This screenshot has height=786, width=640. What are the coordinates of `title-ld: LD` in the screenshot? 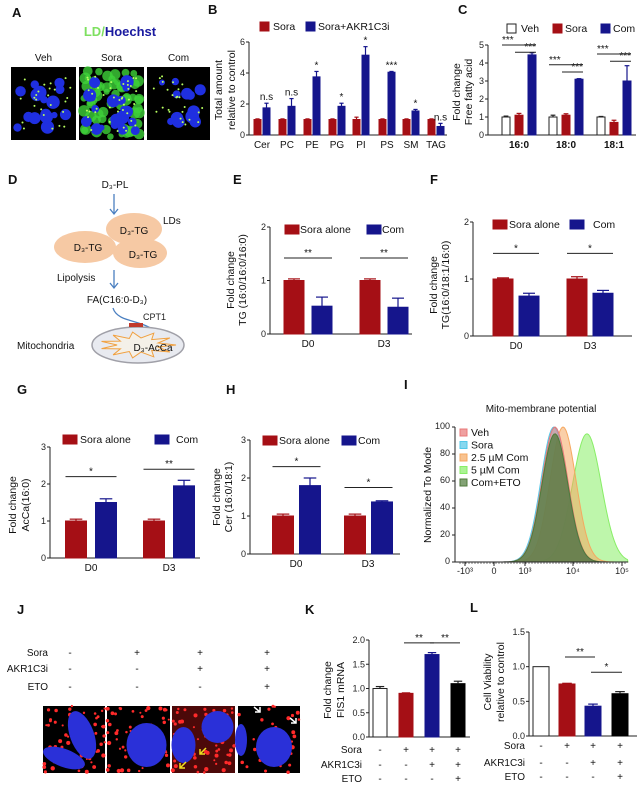 It's located at (92, 31).